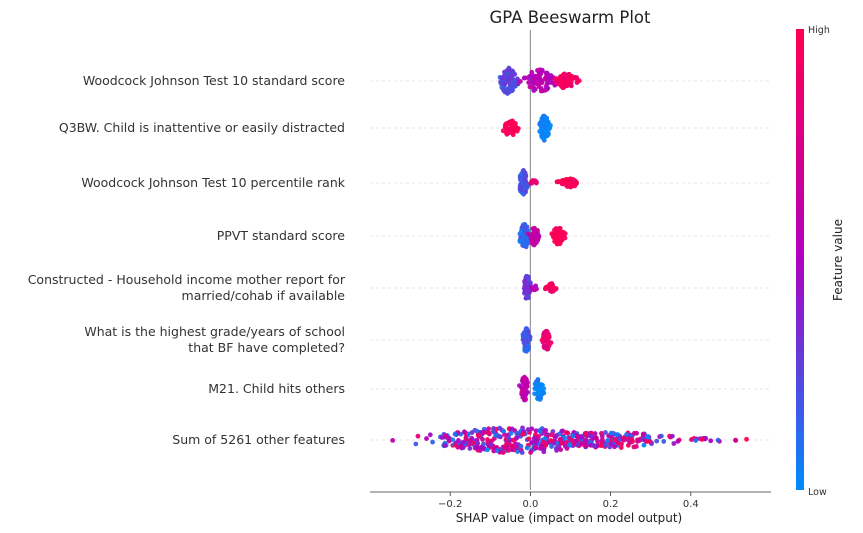 The image size is (863, 533). Describe the element at coordinates (570, 17) in the screenshot. I see `chart-title: GPA Beeswarm Plot` at that location.